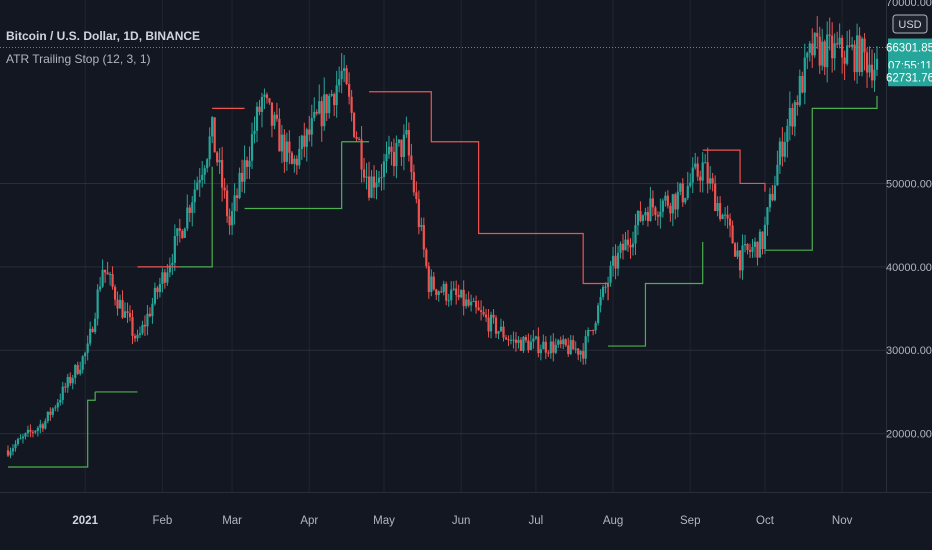 This screenshot has width=932, height=550. I want to click on stop-value-badge: 62731.76, so click(909, 78).